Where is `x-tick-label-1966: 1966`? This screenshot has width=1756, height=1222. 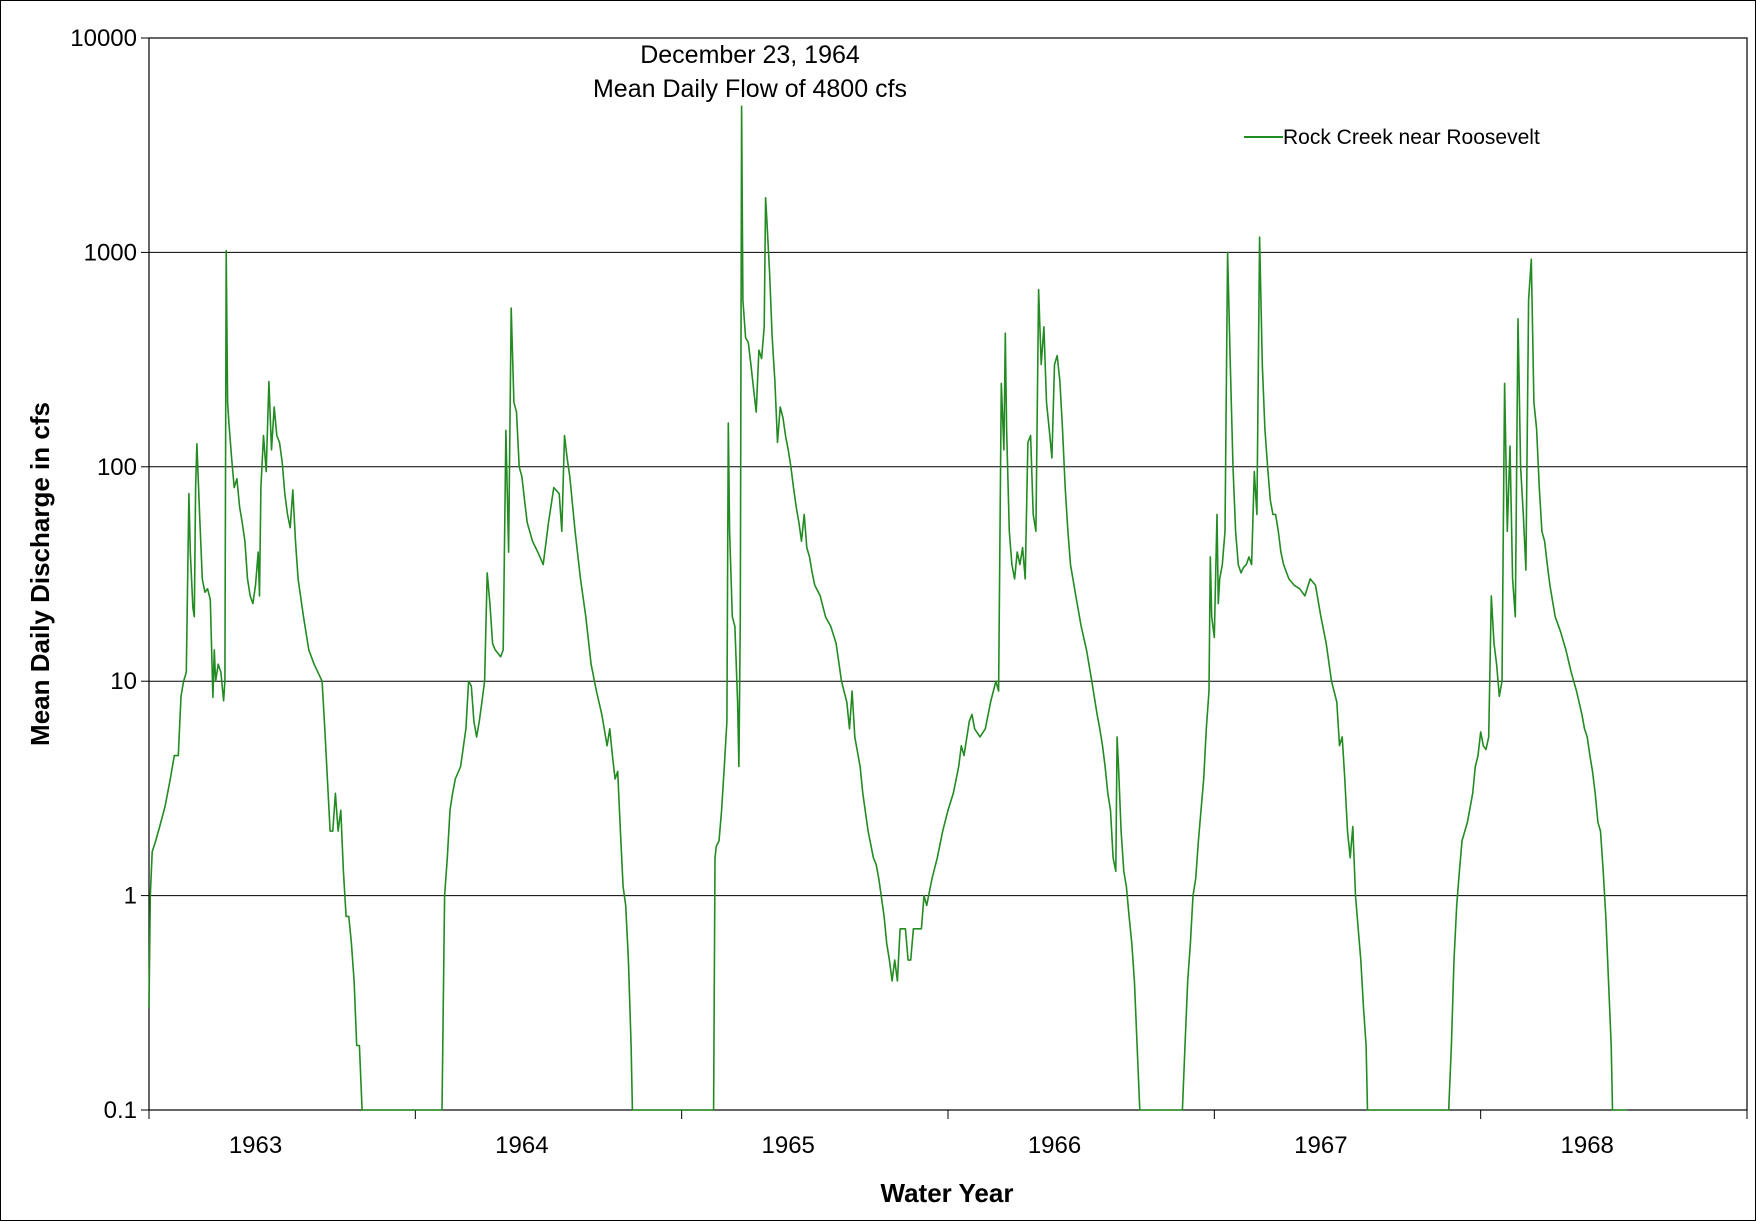
x-tick-label-1966: 1966 is located at coordinates (1054, 1145).